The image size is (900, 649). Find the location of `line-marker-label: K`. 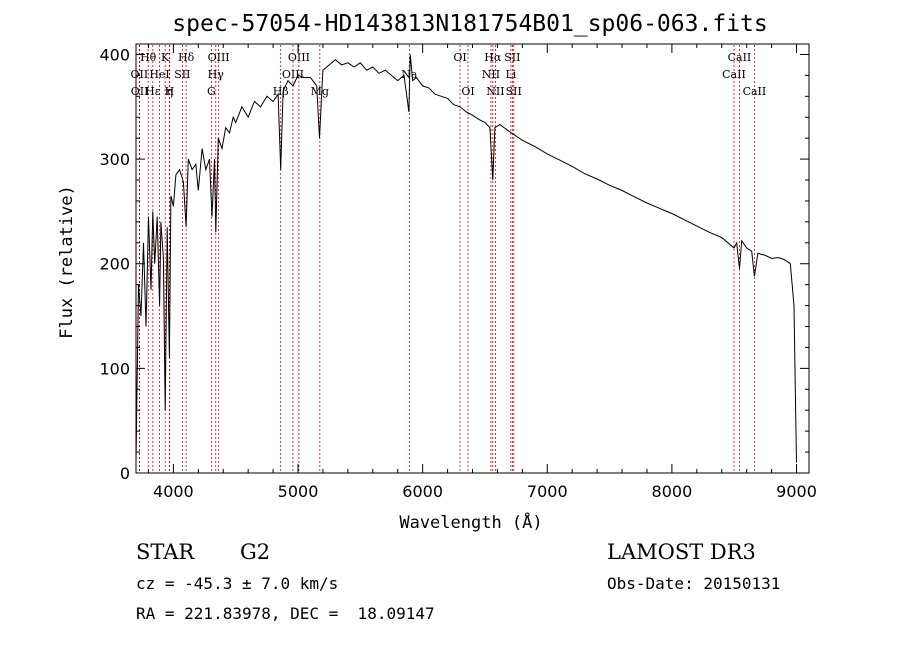

line-marker-label: K is located at coordinates (165, 57).